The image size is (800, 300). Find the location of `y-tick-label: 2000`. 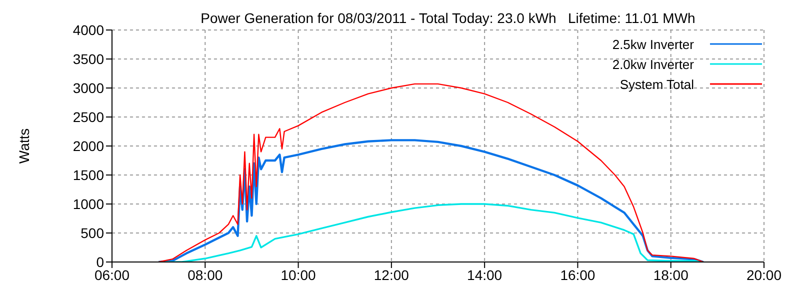

y-tick-label: 2000 is located at coordinates (88, 146).